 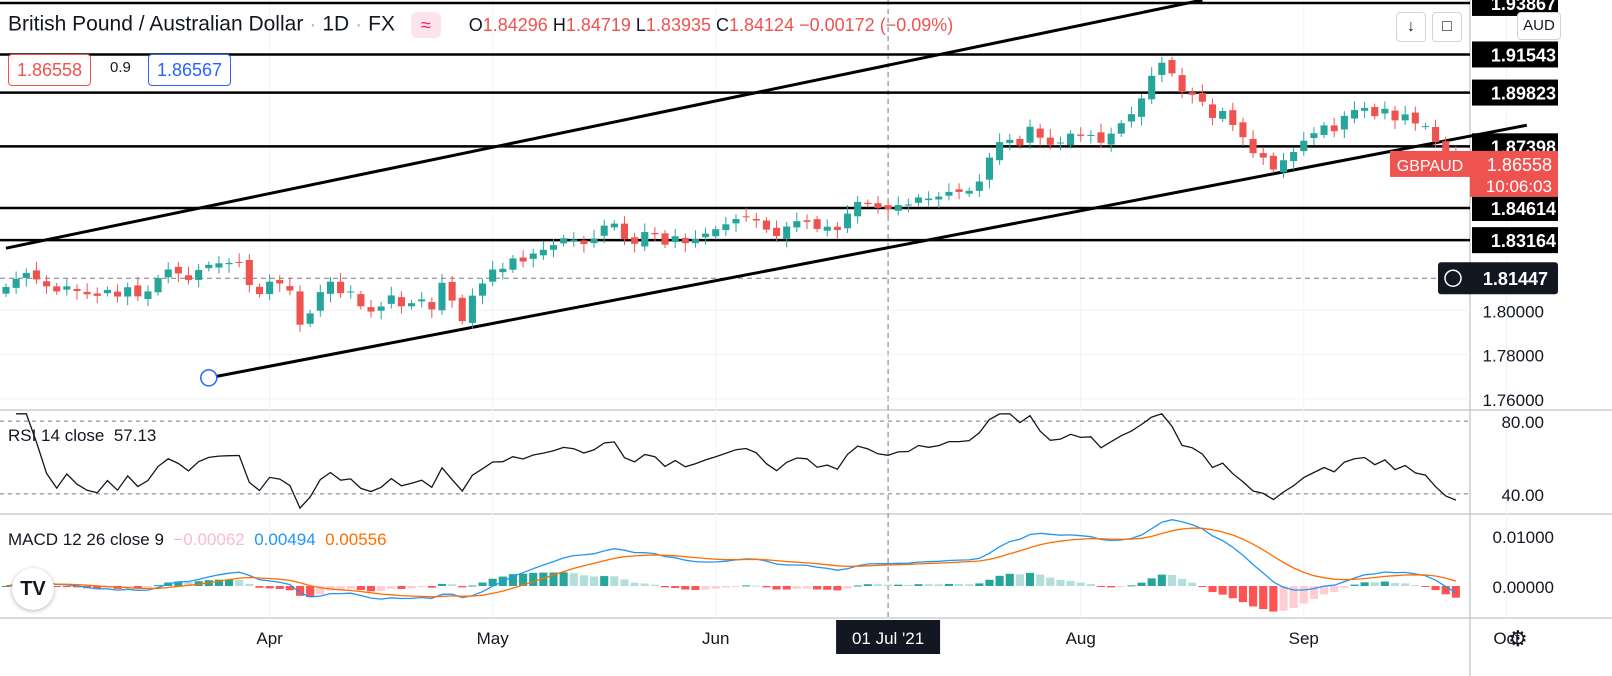 What do you see at coordinates (876, 24) in the screenshot?
I see `change-value: −0.00172 (−0.09%)` at bounding box center [876, 24].